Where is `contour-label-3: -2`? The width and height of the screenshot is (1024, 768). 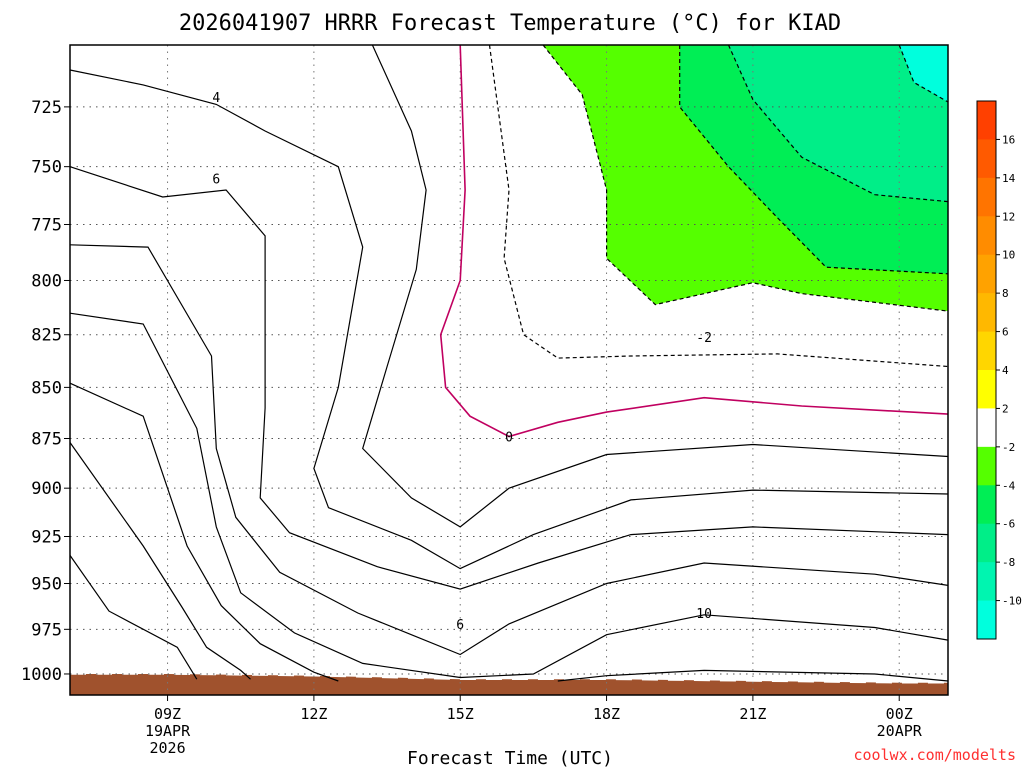
contour-label-3: -2 is located at coordinates (704, 338).